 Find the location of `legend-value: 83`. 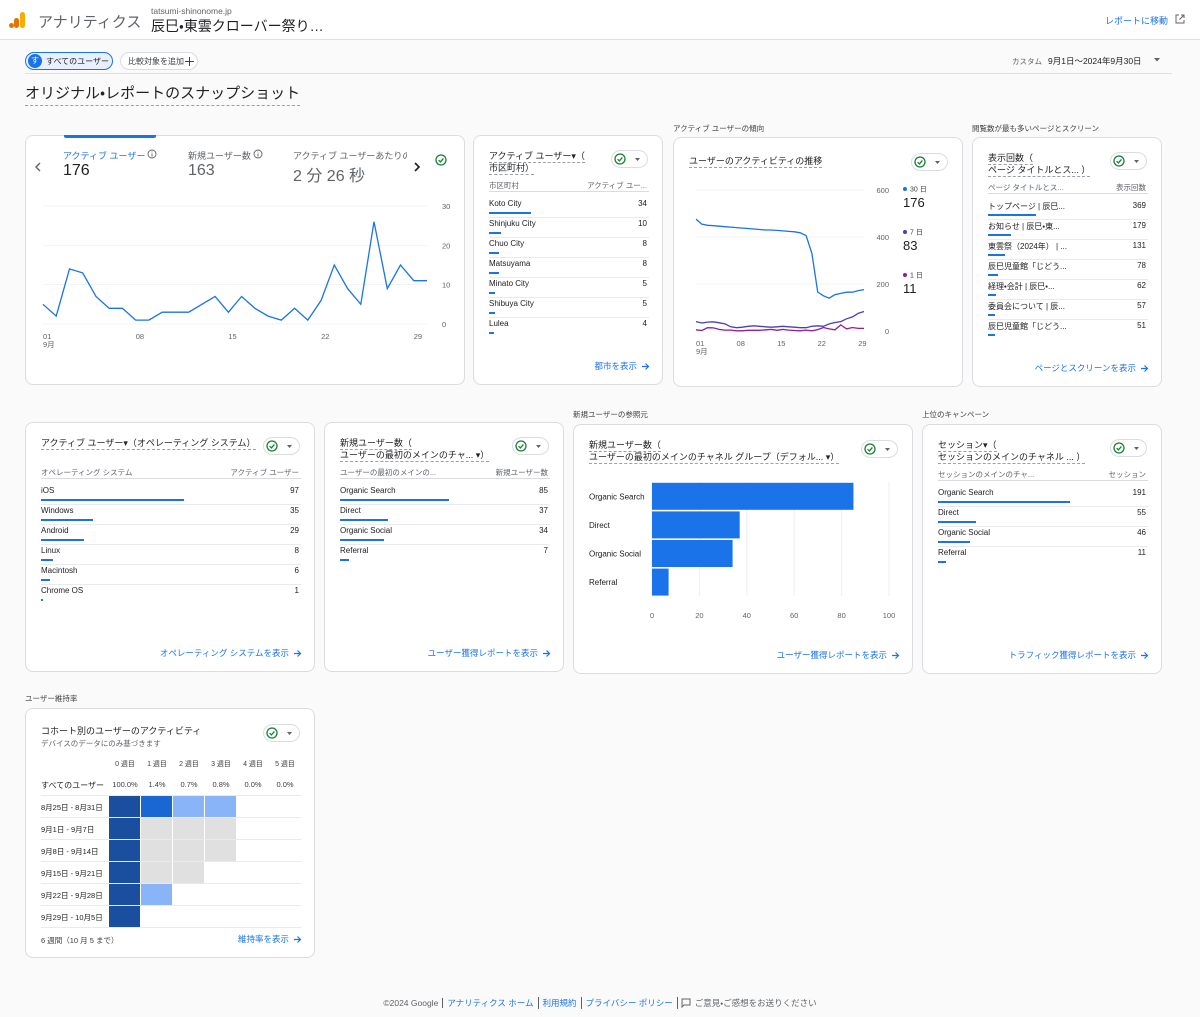

legend-value: 83 is located at coordinates (910, 245).